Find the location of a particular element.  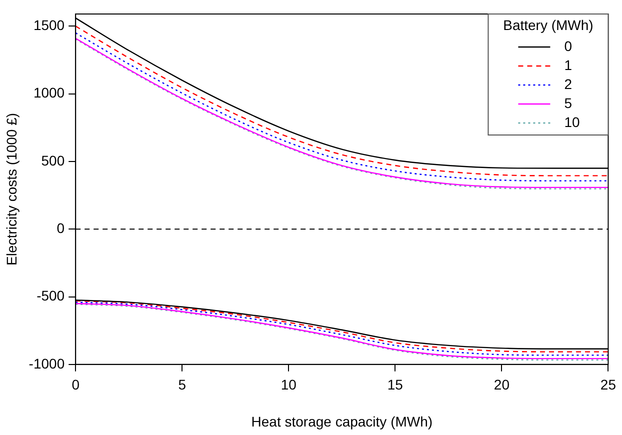

y-tick-label: 0 is located at coordinates (60, 228).